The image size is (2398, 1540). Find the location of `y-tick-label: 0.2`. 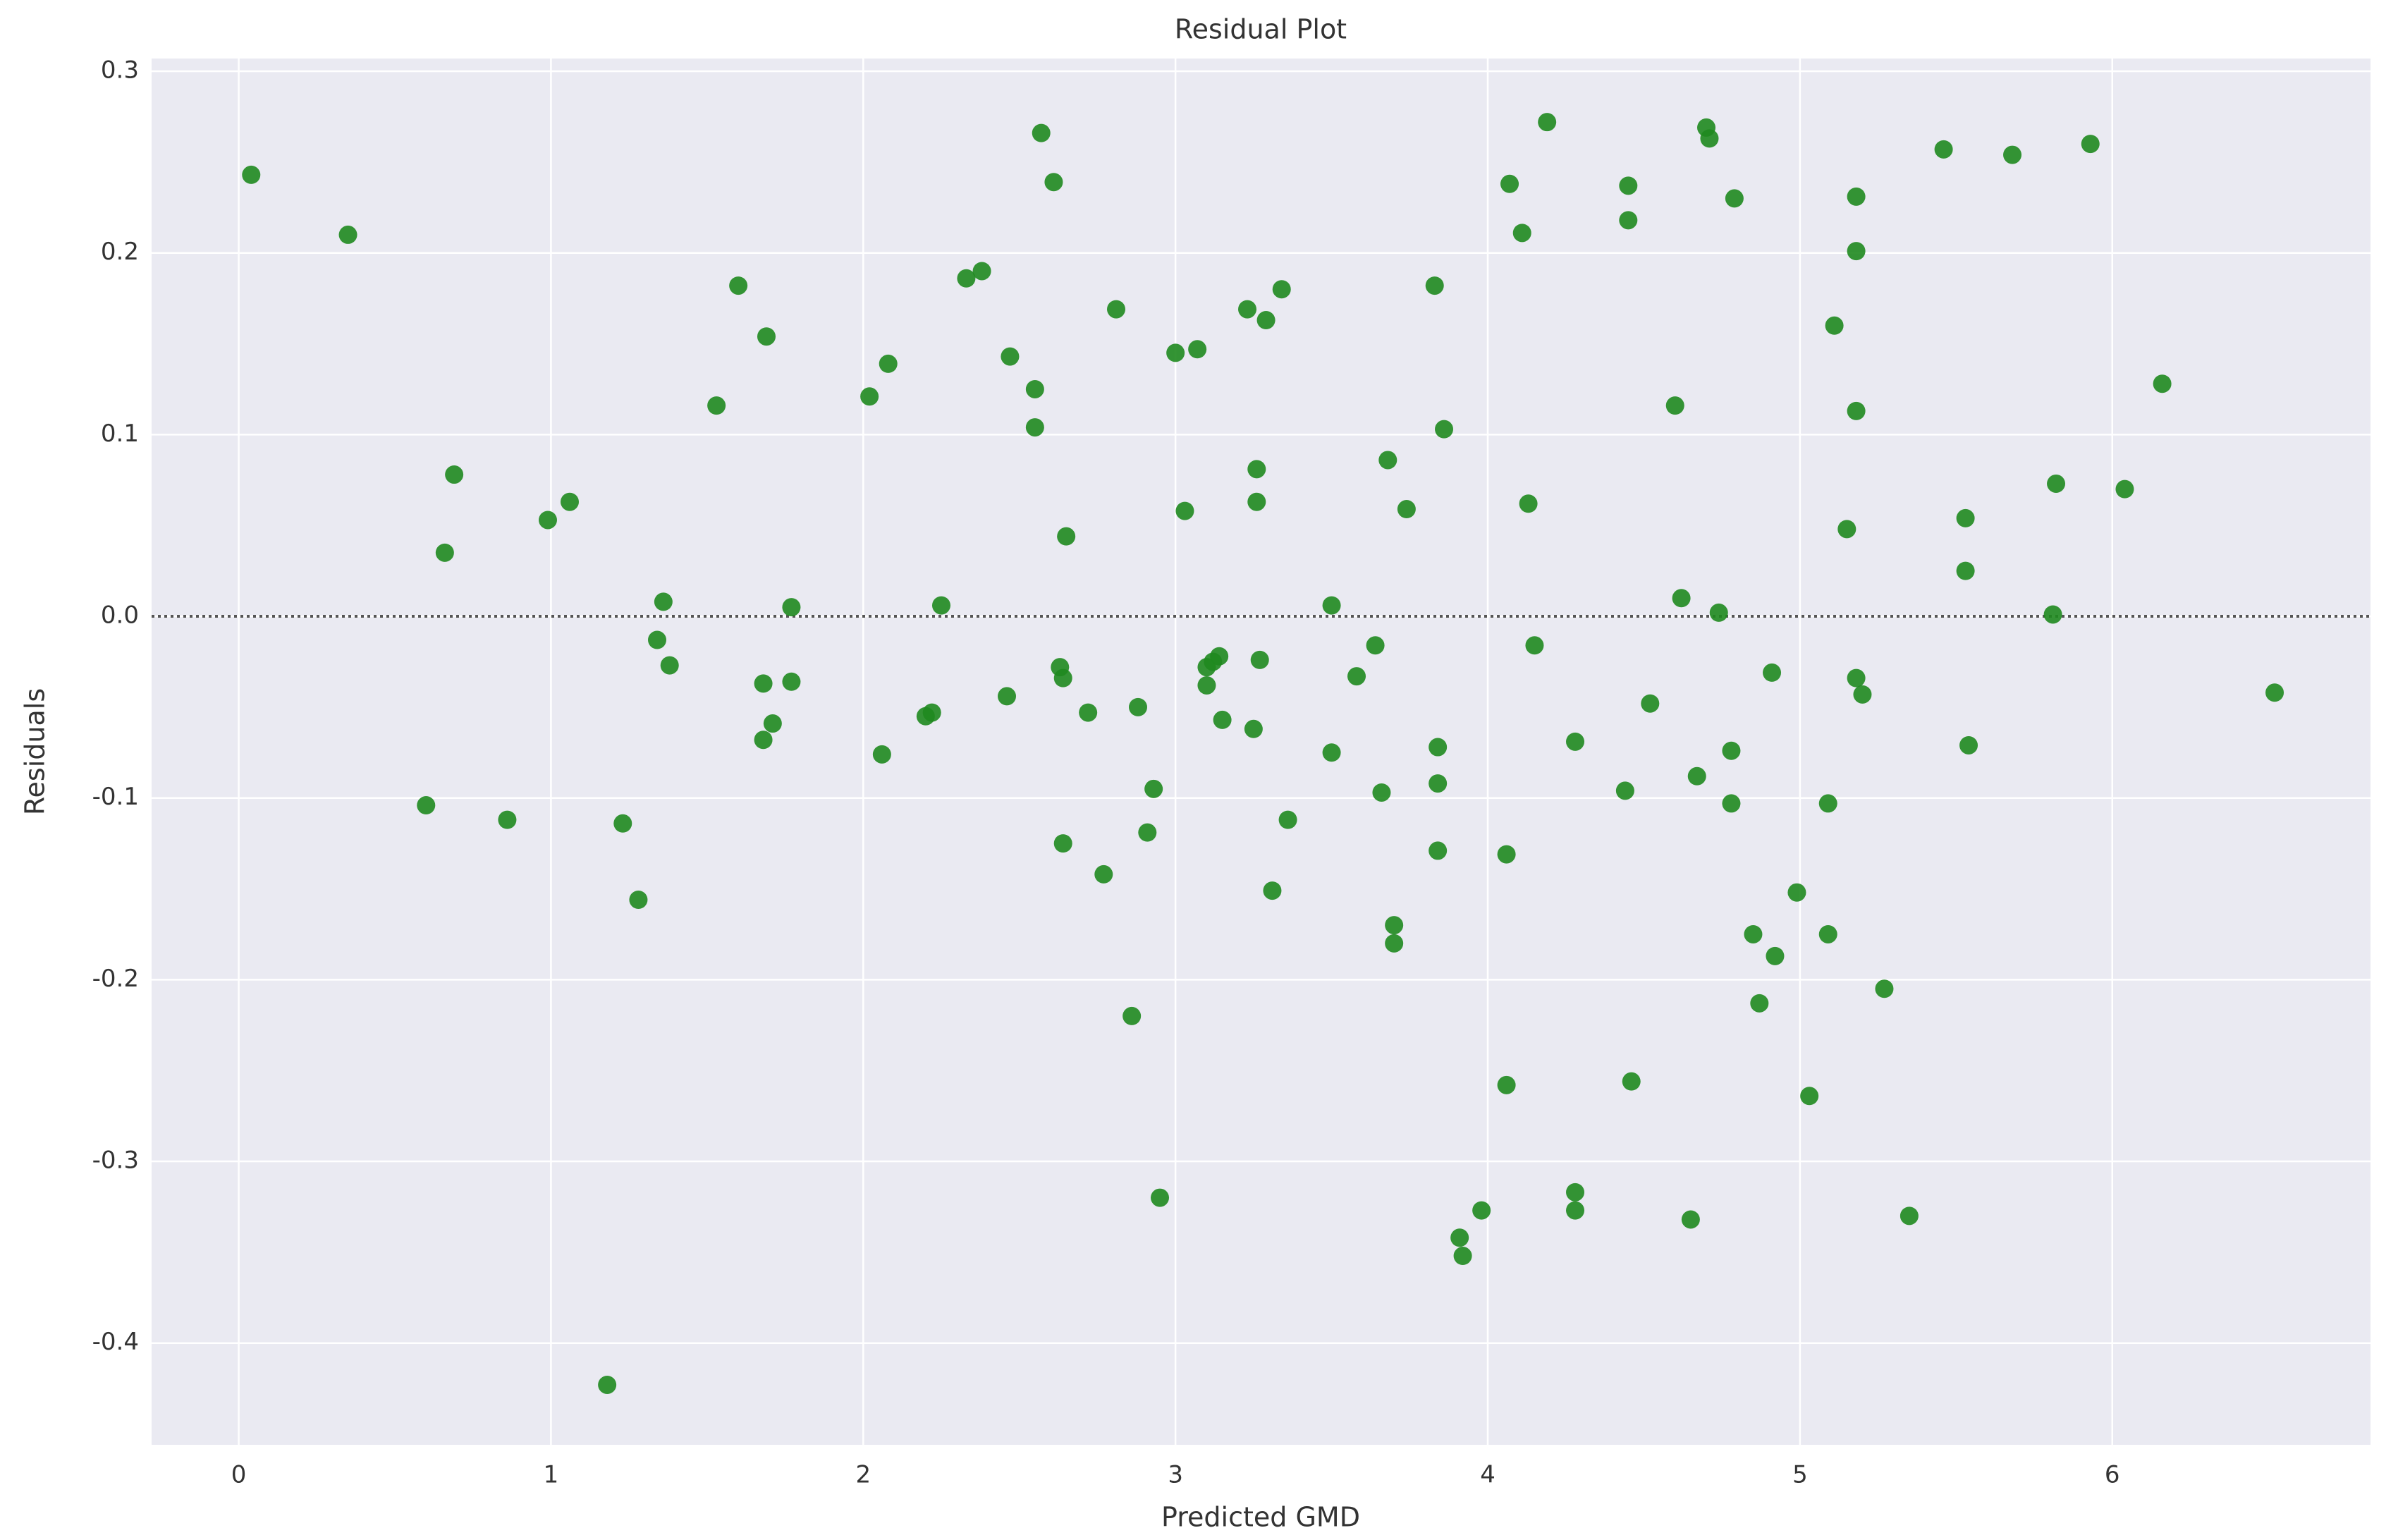

y-tick-label: 0.2 is located at coordinates (120, 252).